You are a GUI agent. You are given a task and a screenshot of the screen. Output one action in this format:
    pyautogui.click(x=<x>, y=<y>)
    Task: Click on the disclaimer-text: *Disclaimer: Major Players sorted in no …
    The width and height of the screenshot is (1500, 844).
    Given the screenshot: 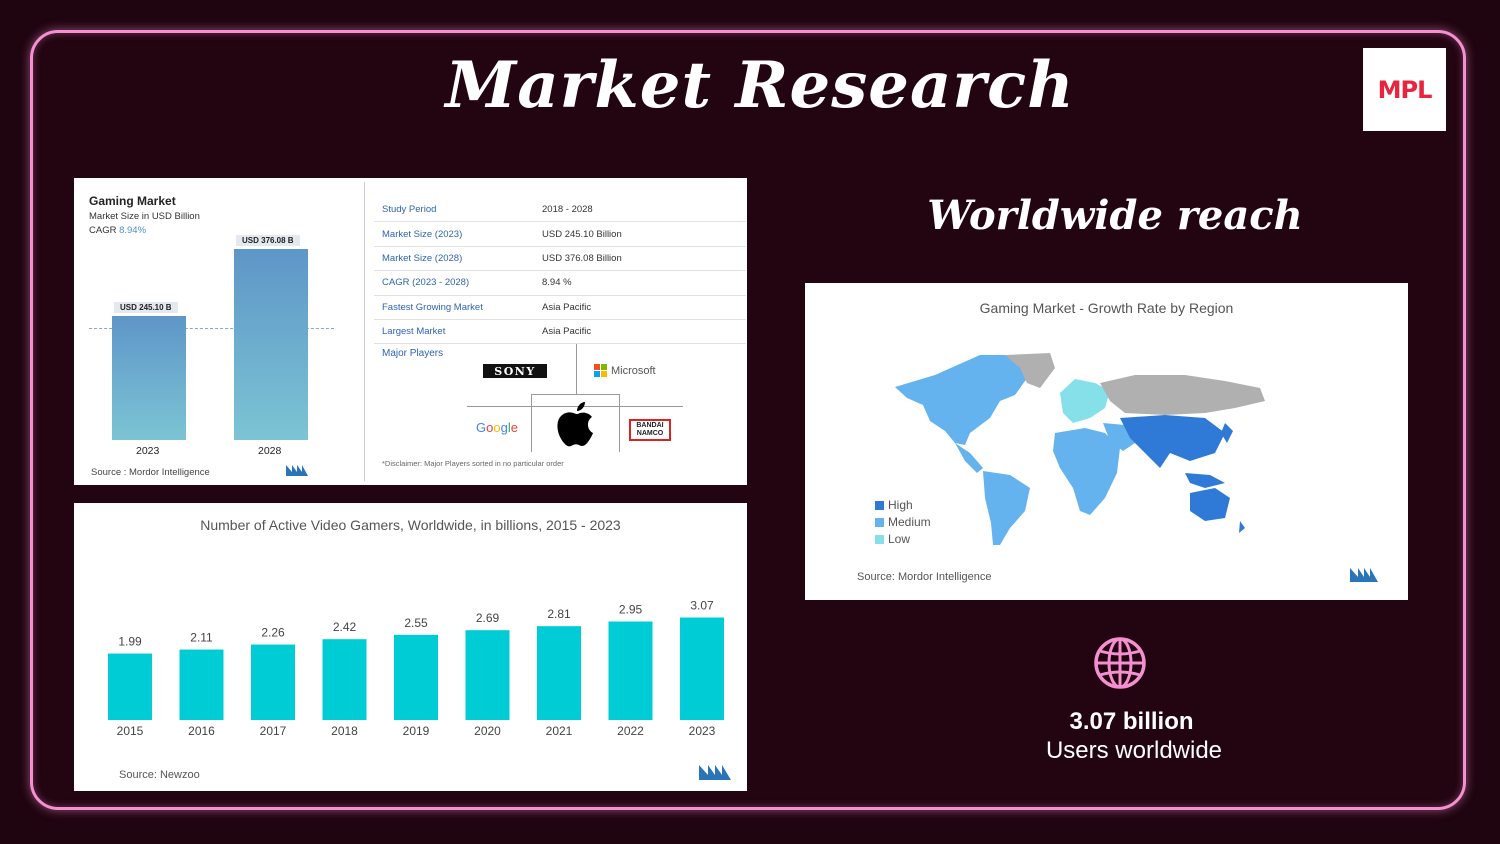 What is the action you would take?
    pyautogui.click(x=473, y=463)
    